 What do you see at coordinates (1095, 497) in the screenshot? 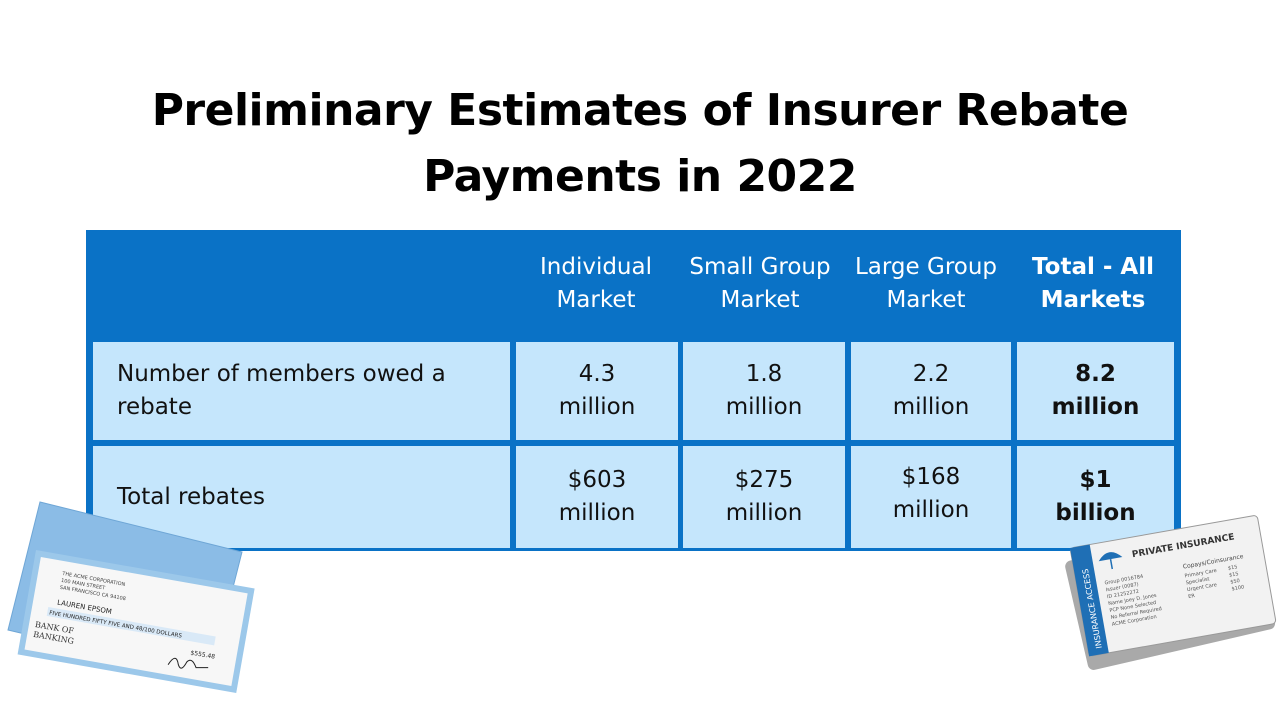
I see `cell-rebates-total: $1 billion` at bounding box center [1095, 497].